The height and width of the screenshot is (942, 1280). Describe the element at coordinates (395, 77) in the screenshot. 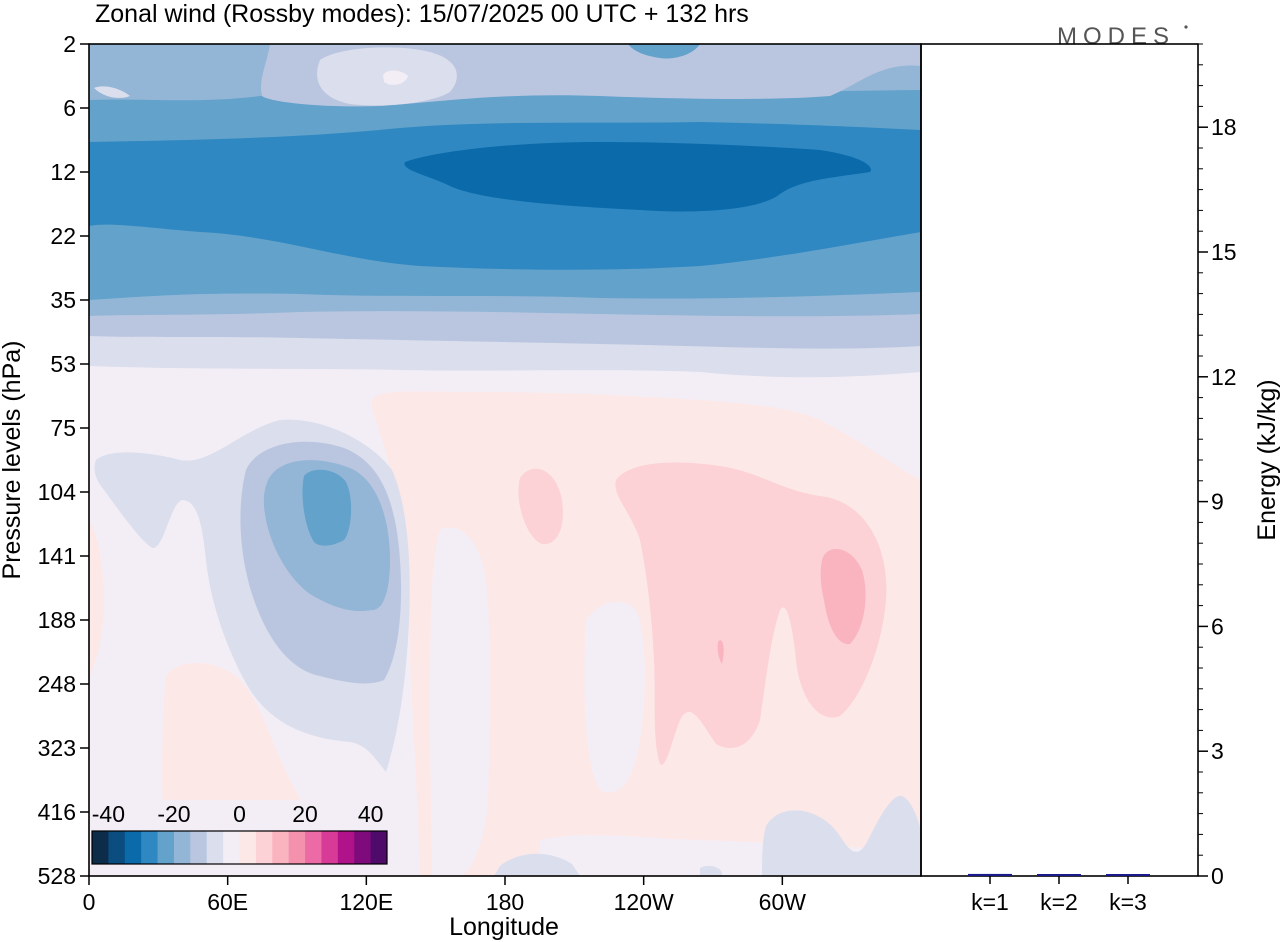

I see `patch-upper-white` at that location.